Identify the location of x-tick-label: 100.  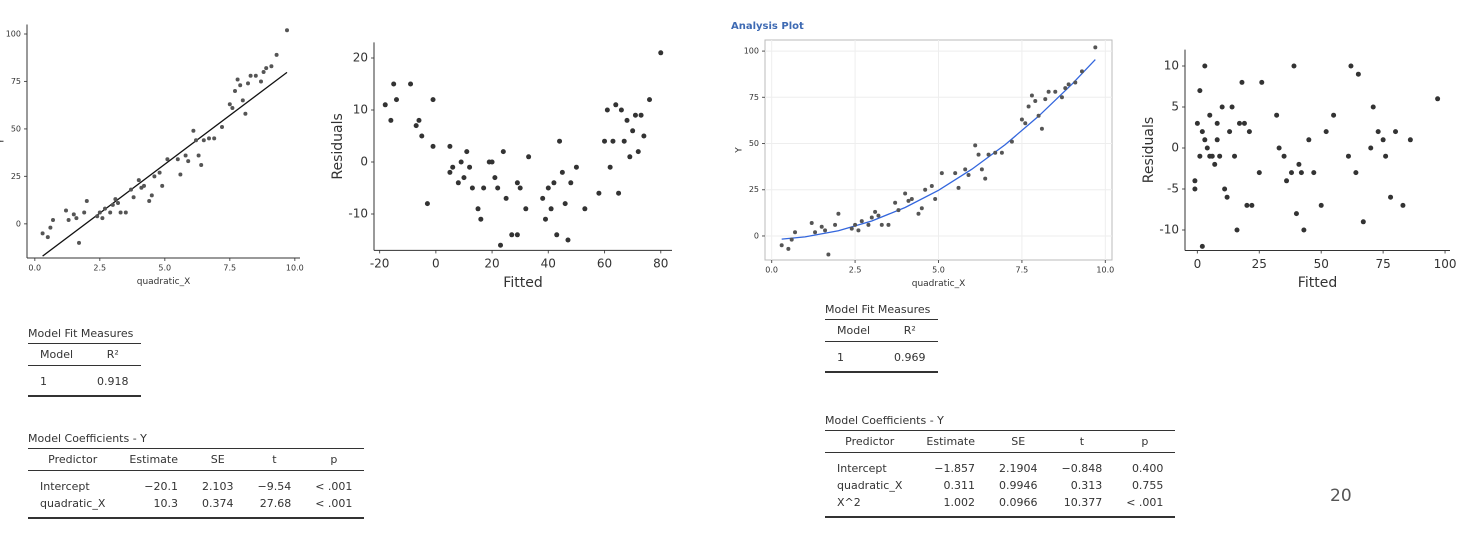
(1445, 264).